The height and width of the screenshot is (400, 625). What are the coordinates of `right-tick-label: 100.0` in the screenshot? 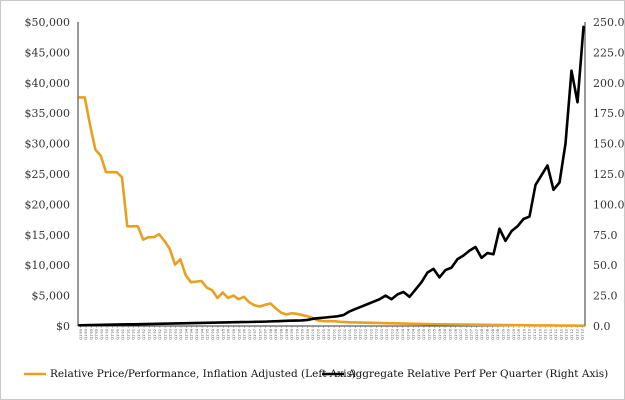 It's located at (609, 204).